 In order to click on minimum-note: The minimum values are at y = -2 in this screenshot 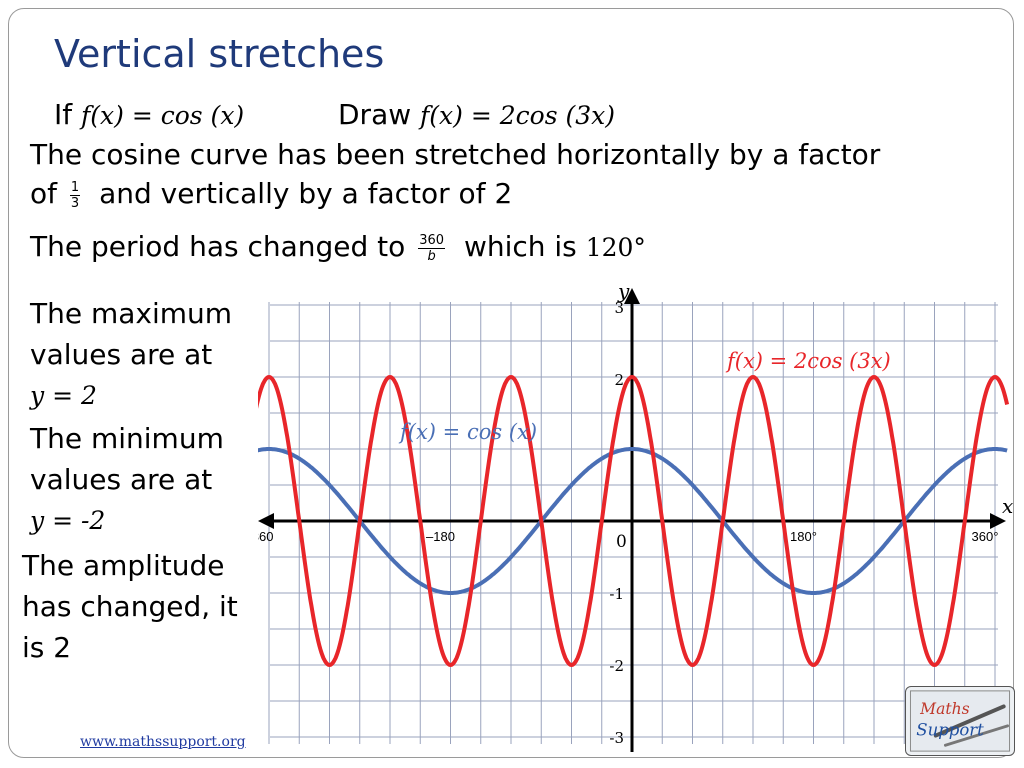, I will do `click(127, 479)`.